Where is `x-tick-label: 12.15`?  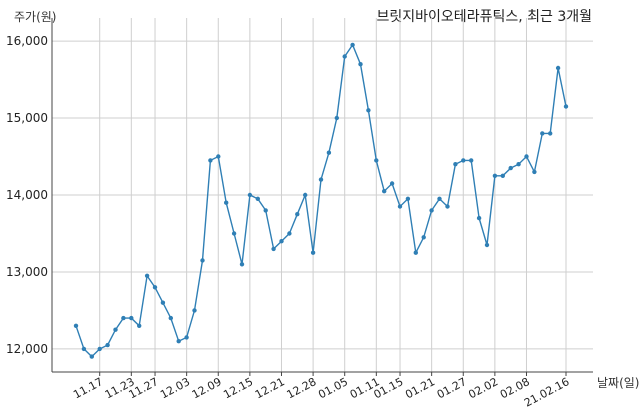 x-tick-label: 12.15 is located at coordinates (238, 388).